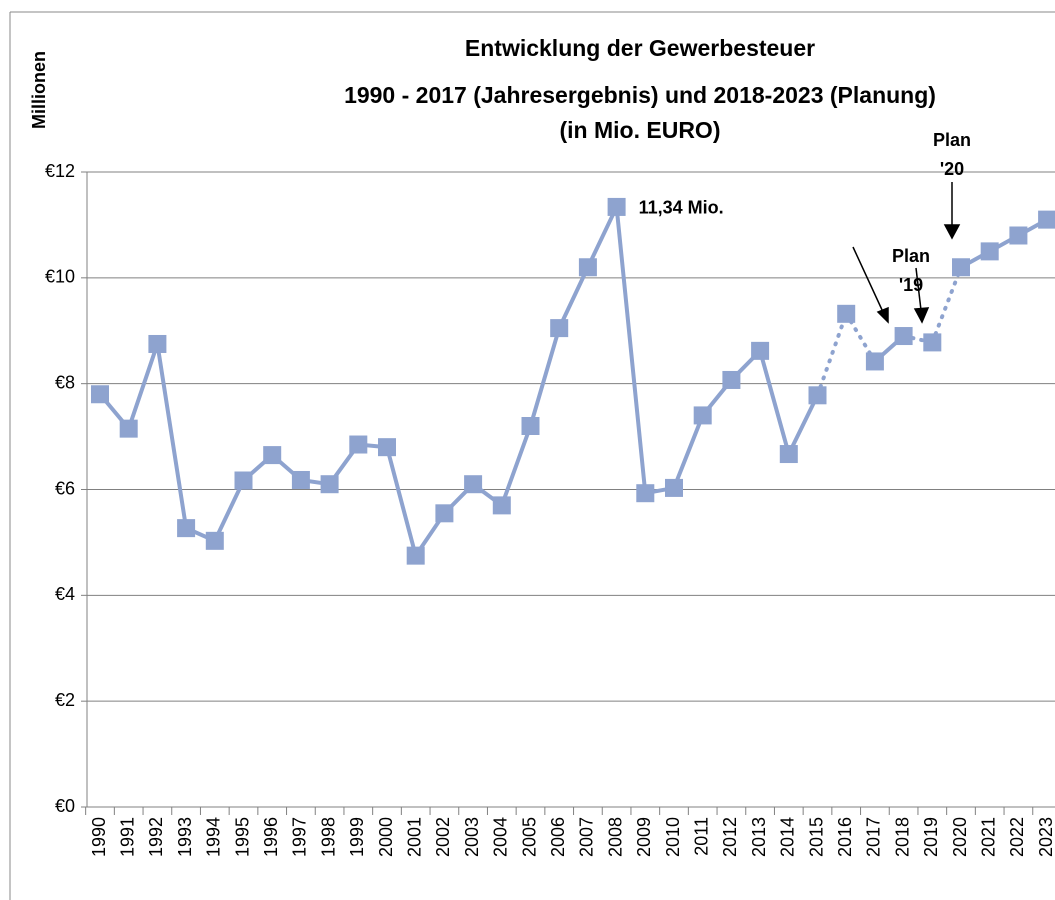  Describe the element at coordinates (185, 837) in the screenshot. I see `x-tick-label: 1993` at that location.